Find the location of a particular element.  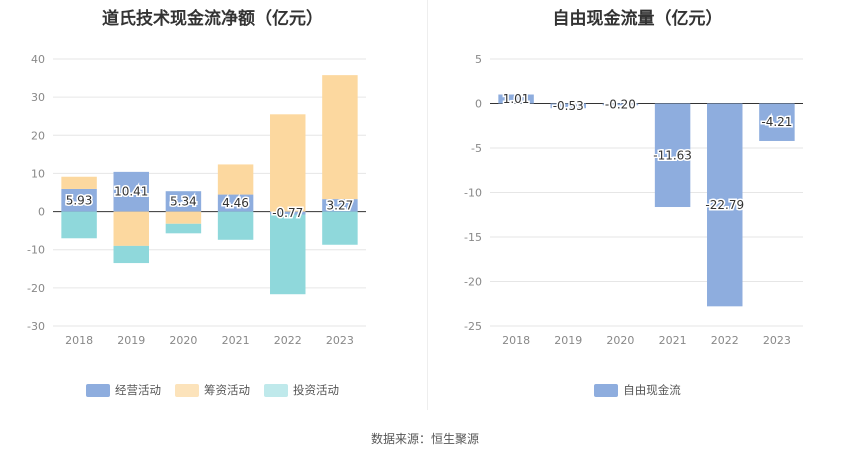

legend-label: 筹资活动 is located at coordinates (227, 390).